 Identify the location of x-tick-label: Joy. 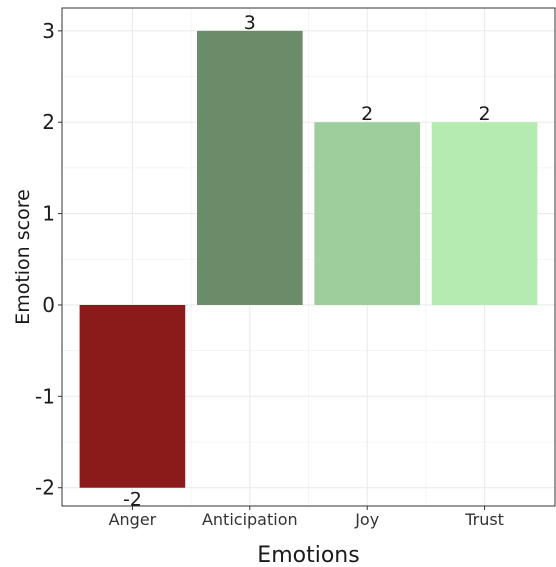
(366, 519).